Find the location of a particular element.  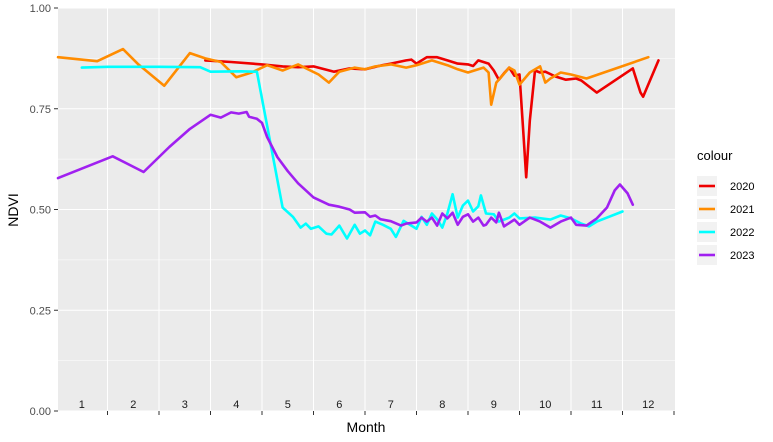

y-tick-label: 1.00 is located at coordinates (40, 9).